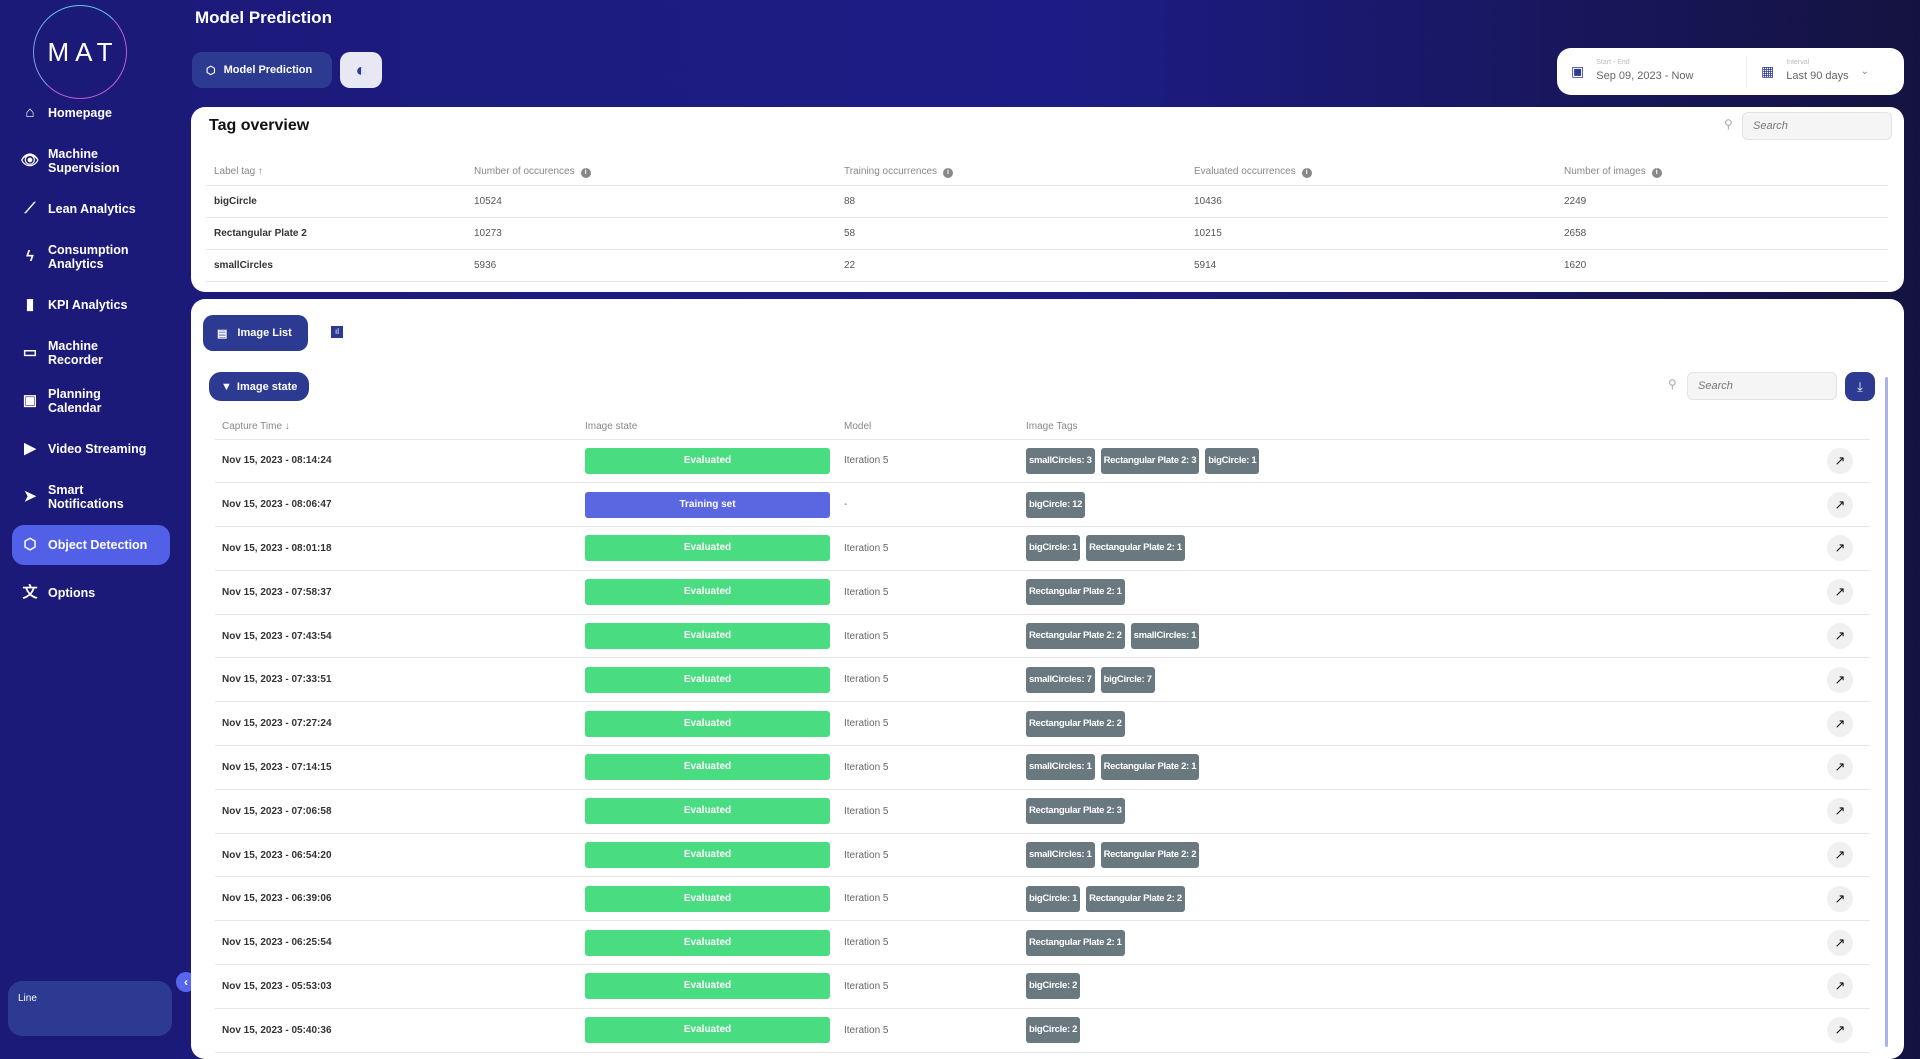 The image size is (1920, 1059). I want to click on sidebar-item-send: ➤ Smart Notifications, so click(91, 497).